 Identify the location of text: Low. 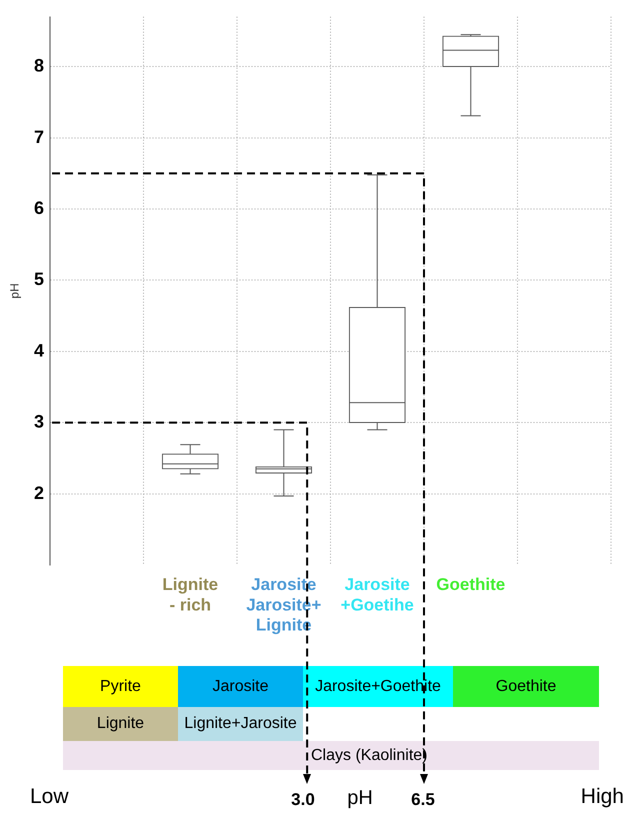
(49, 797).